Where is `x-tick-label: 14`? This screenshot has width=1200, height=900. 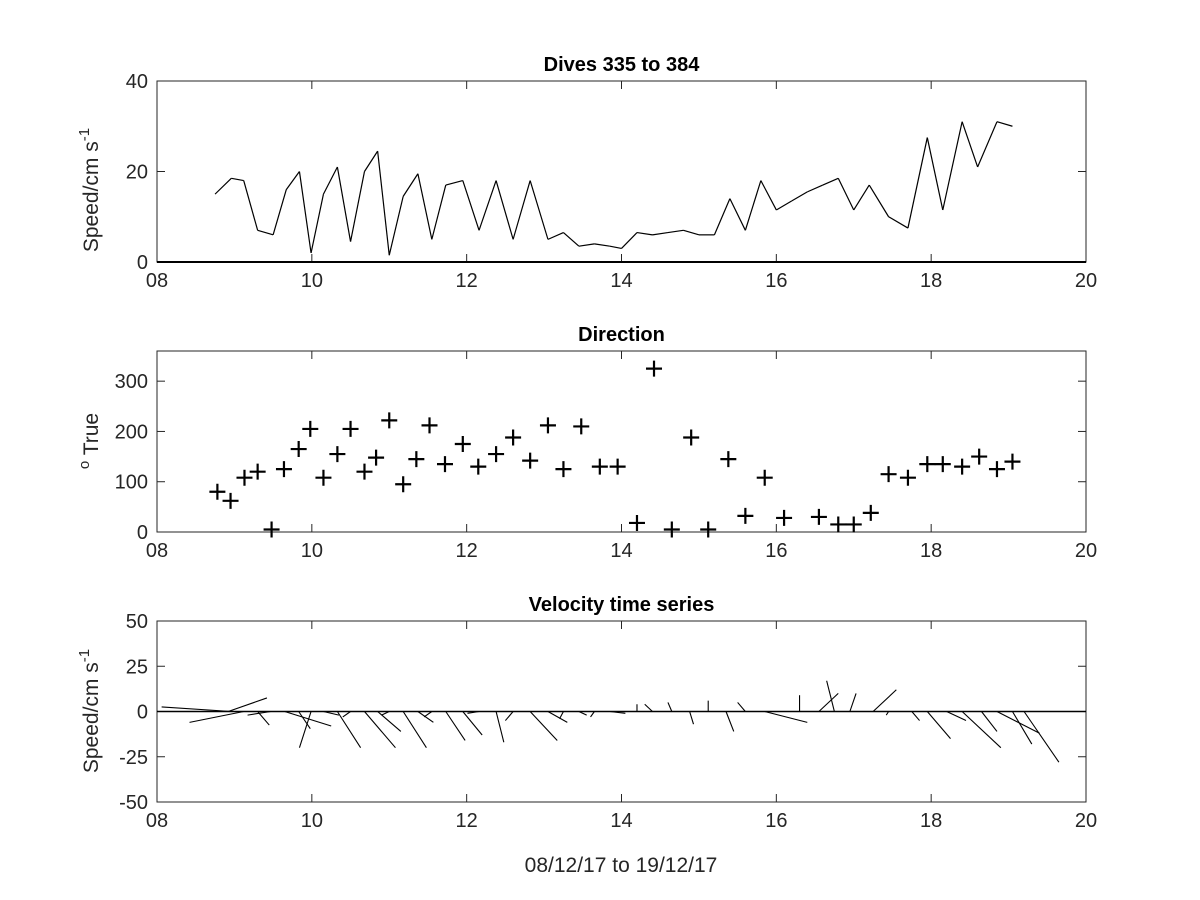
x-tick-label: 14 is located at coordinates (621, 281).